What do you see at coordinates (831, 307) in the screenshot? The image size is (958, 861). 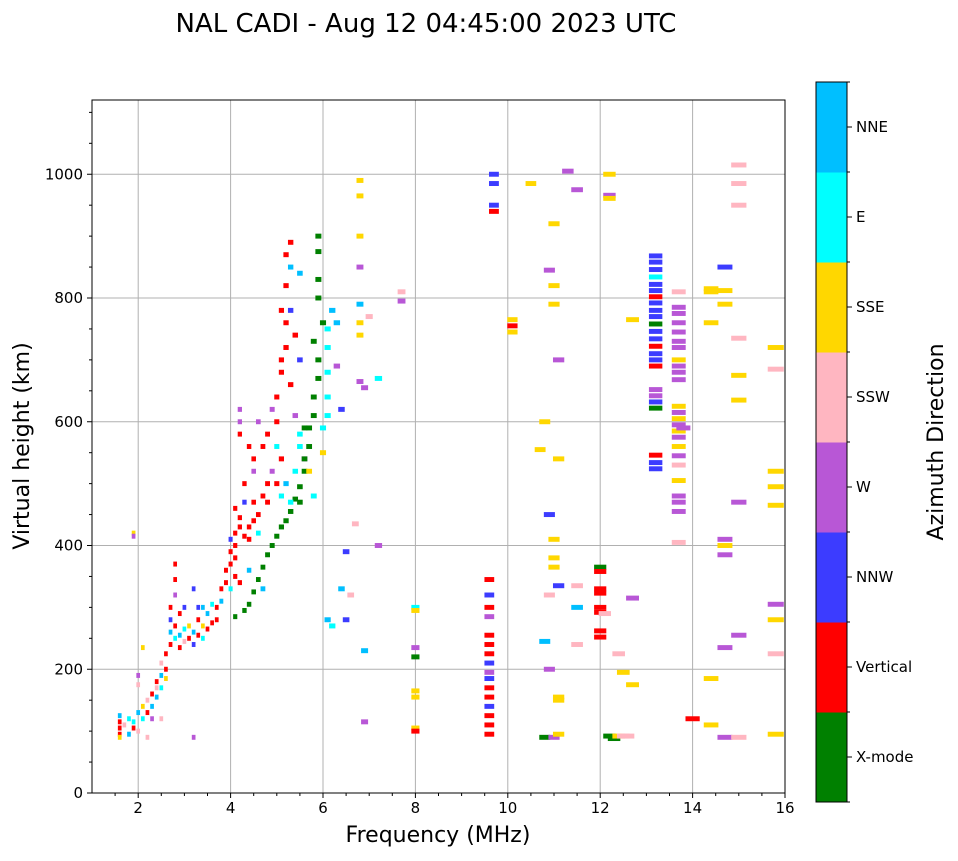 I see `colorbar-segment-sse` at bounding box center [831, 307].